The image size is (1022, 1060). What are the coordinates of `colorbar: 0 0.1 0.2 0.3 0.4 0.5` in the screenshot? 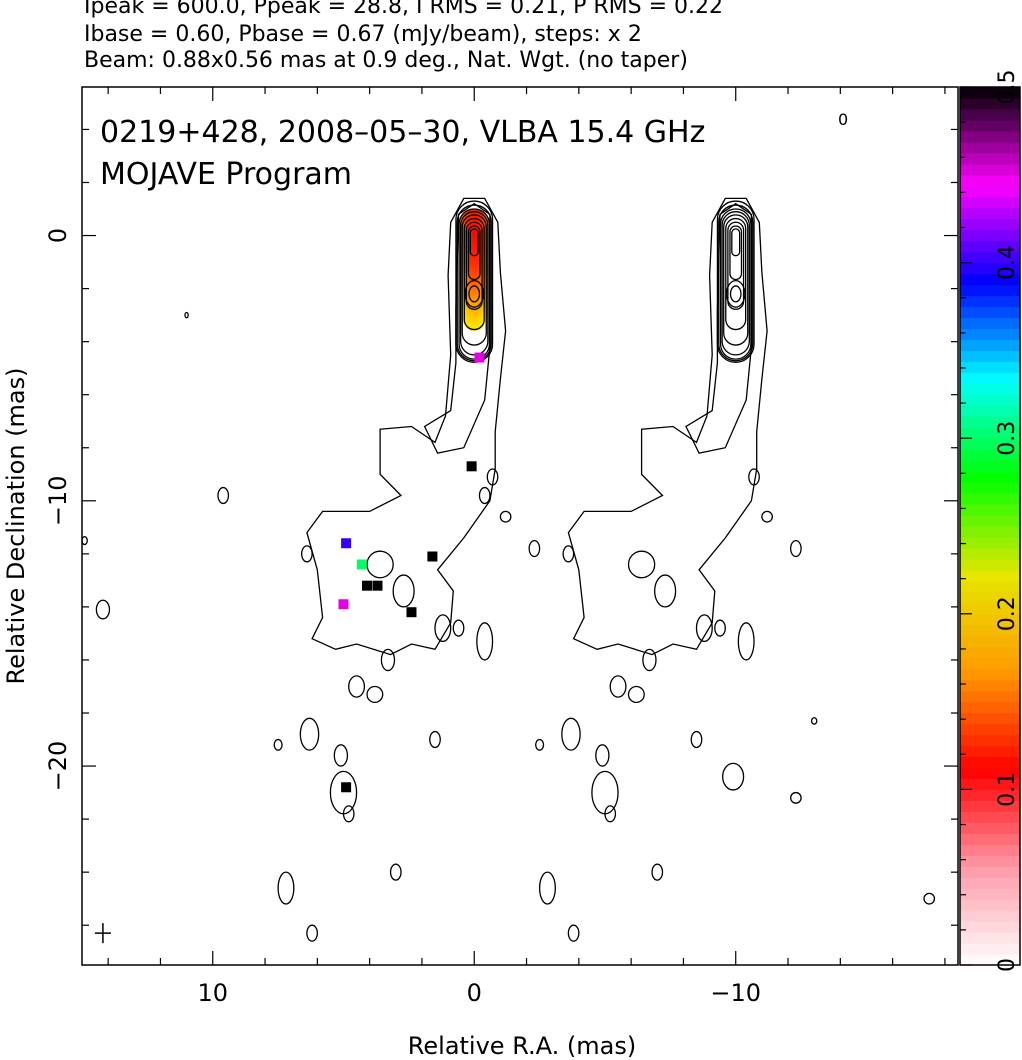 It's located at (990, 521).